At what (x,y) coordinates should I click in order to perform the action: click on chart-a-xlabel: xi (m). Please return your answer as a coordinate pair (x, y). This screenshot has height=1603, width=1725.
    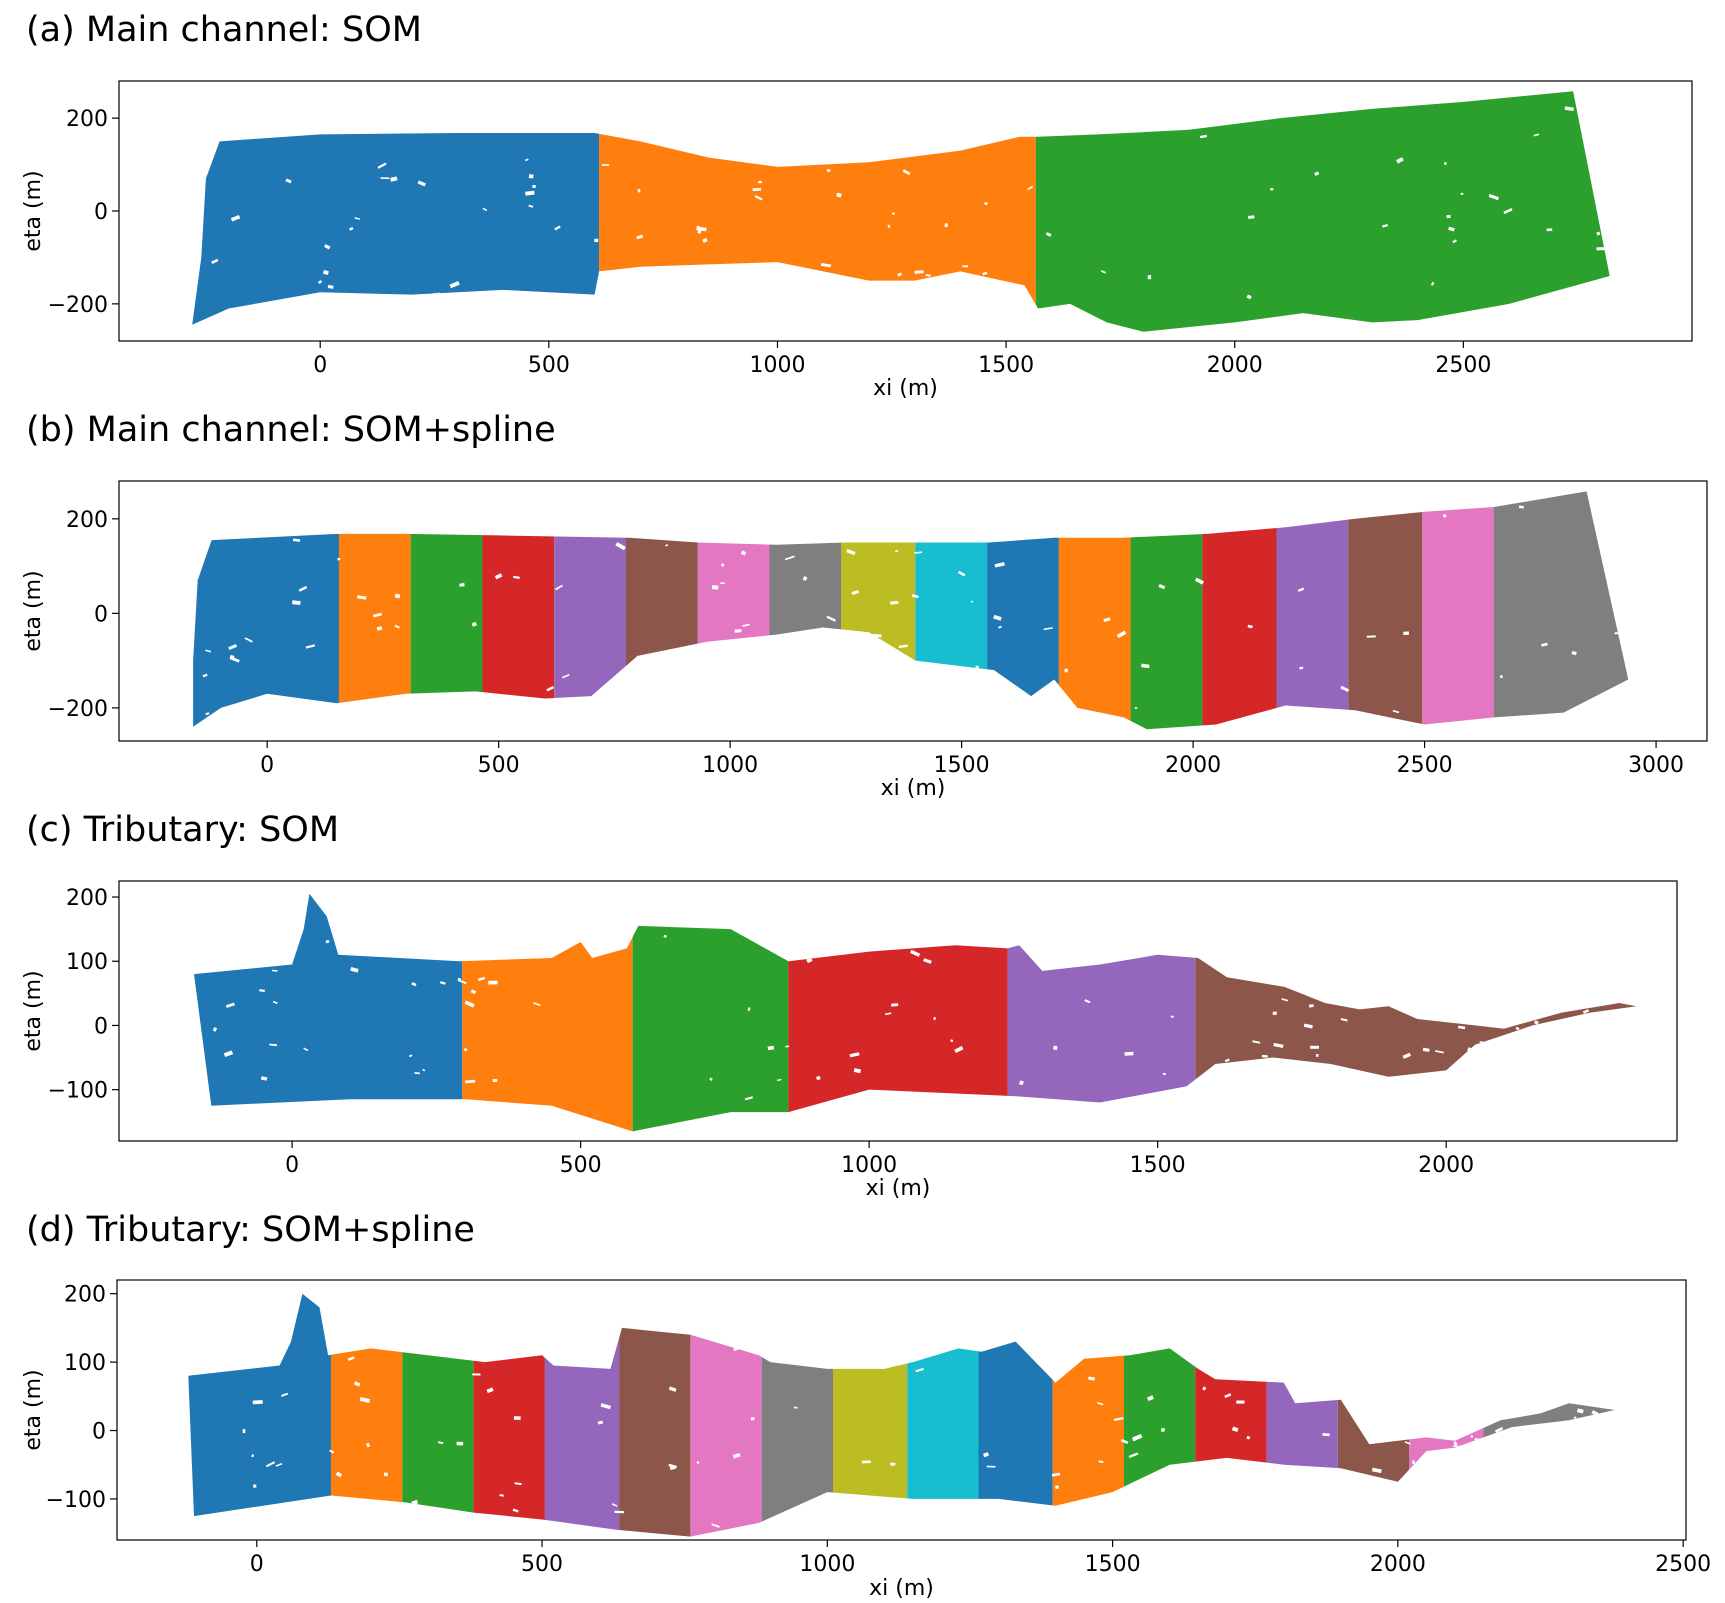
    Looking at the image, I should click on (905, 388).